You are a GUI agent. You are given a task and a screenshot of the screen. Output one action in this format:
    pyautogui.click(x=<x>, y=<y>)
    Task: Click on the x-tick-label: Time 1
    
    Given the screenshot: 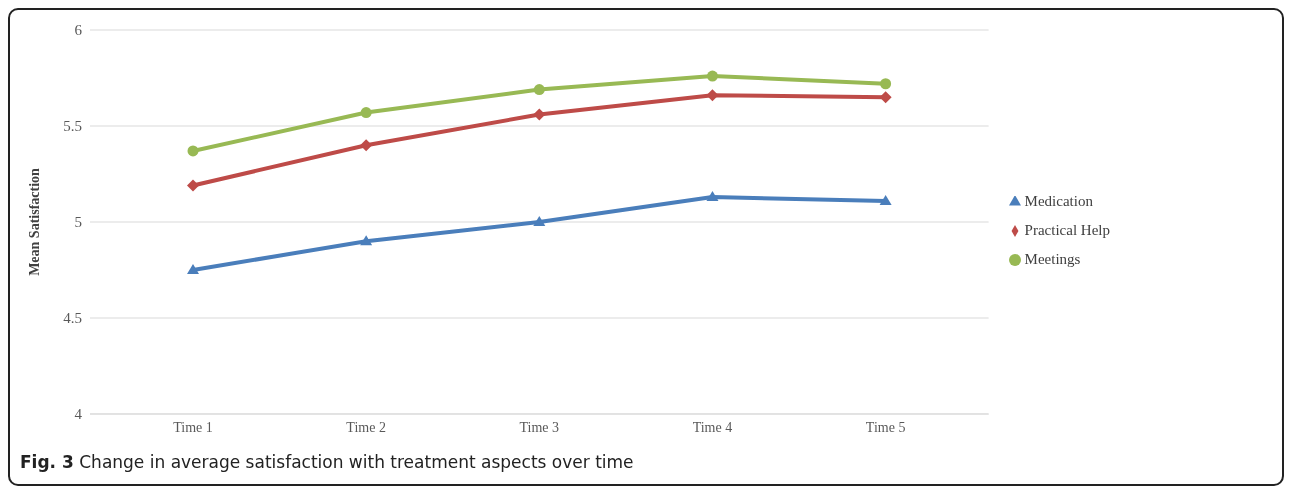 What is the action you would take?
    pyautogui.click(x=193, y=427)
    